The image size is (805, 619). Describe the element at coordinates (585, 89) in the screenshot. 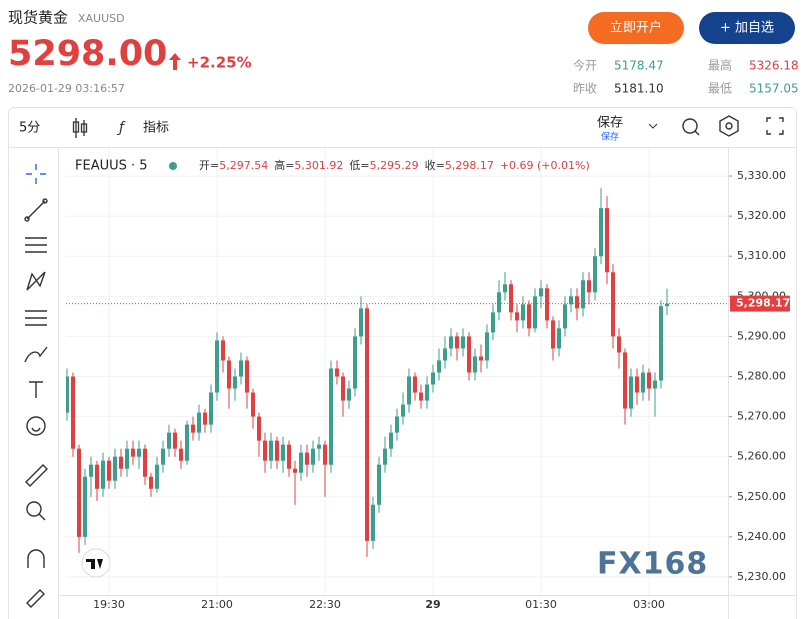

I see `stat-label: 昨收` at that location.